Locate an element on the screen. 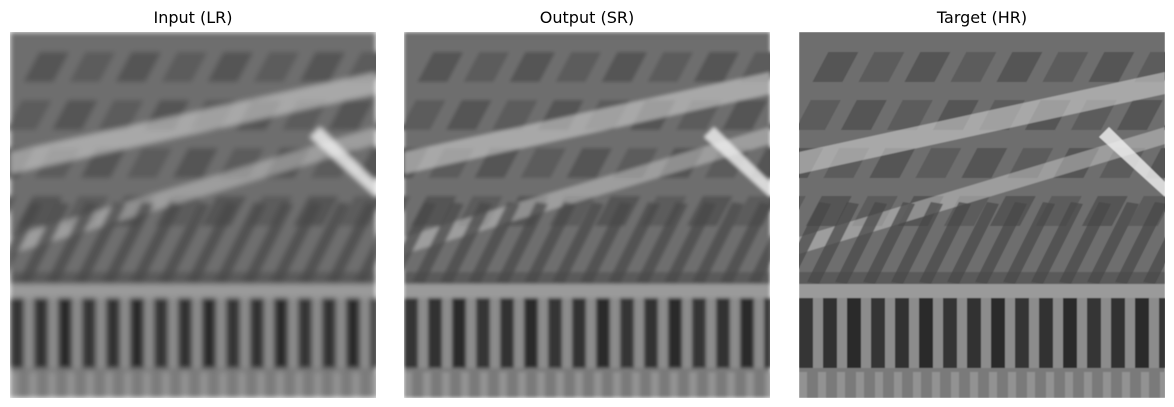 The image size is (1174, 407). panel-title: Target (HR) is located at coordinates (982, 17).